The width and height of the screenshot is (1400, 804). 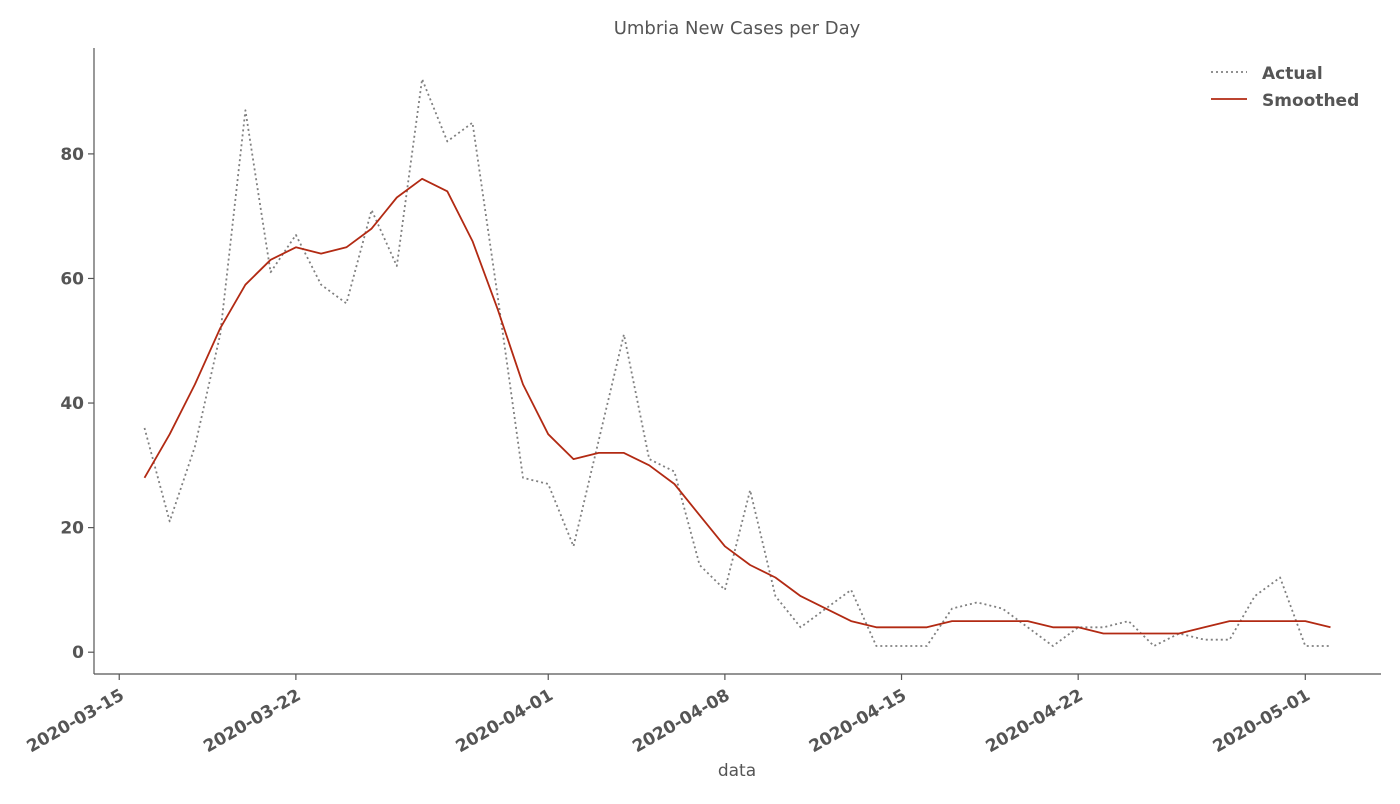 What do you see at coordinates (858, 721) in the screenshot?
I see `x-tick-label: 2020-04-15` at bounding box center [858, 721].